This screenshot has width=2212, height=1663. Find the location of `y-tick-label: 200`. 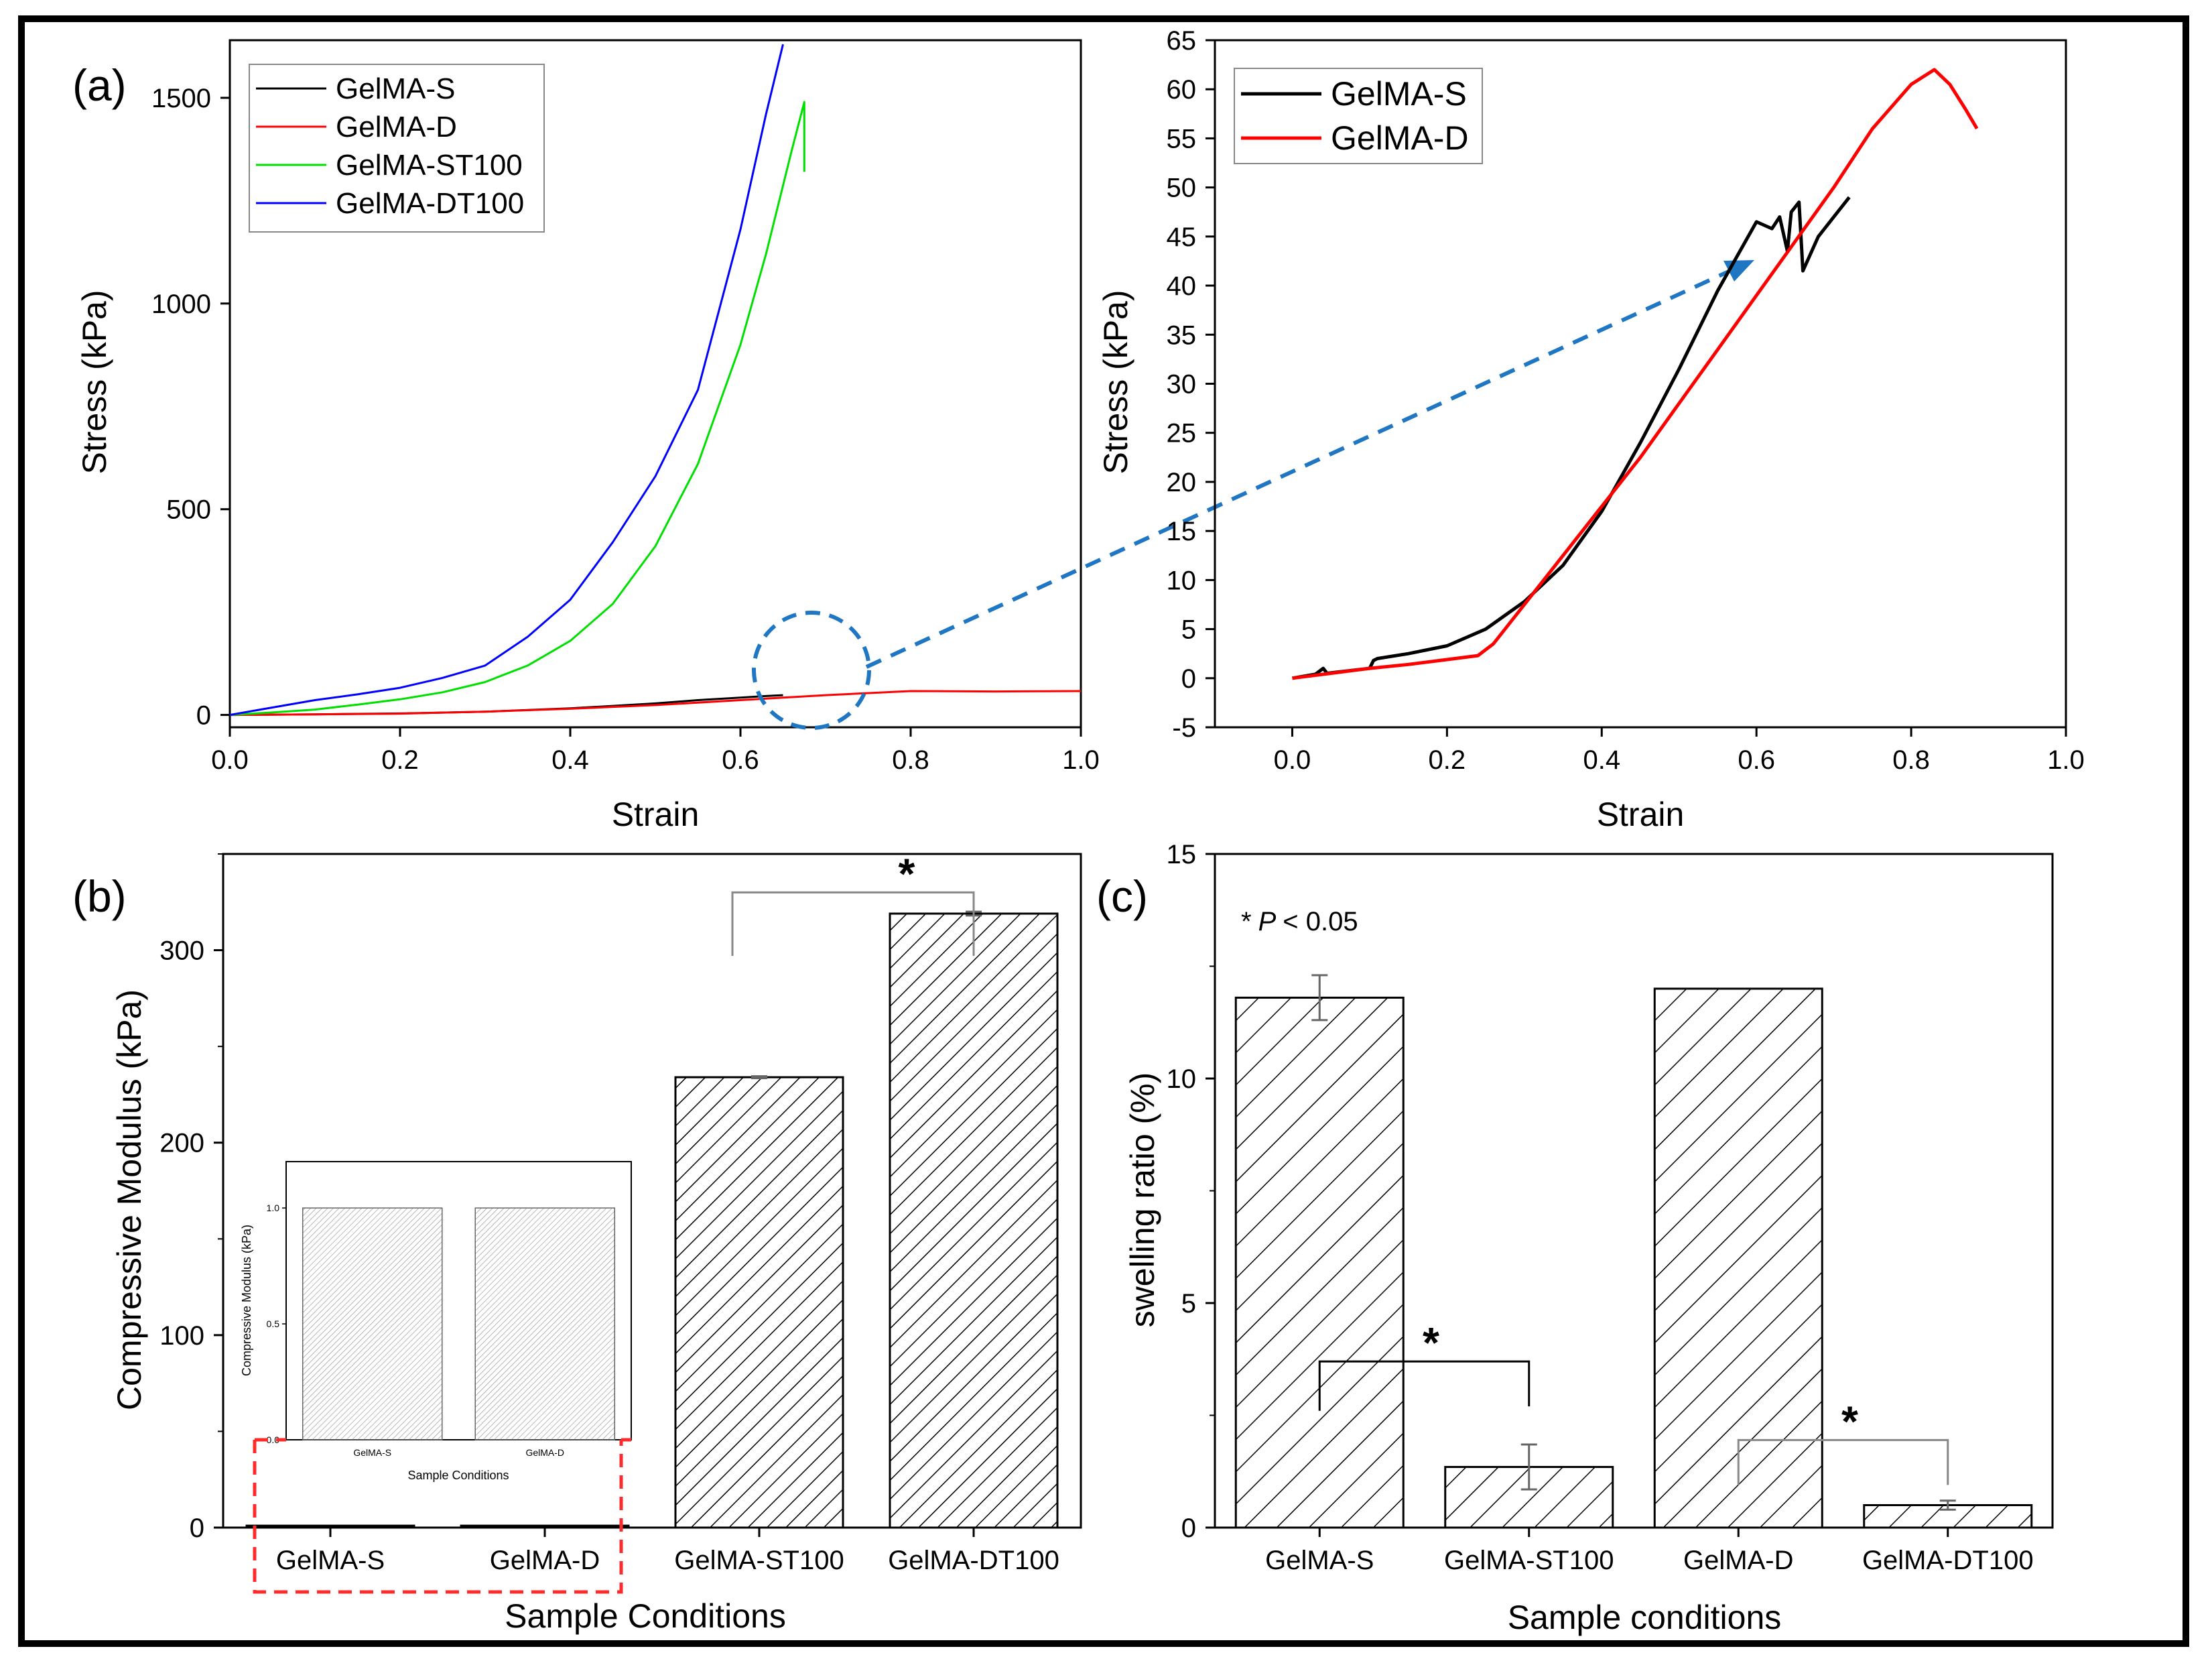

y-tick-label: 200 is located at coordinates (181, 1143).